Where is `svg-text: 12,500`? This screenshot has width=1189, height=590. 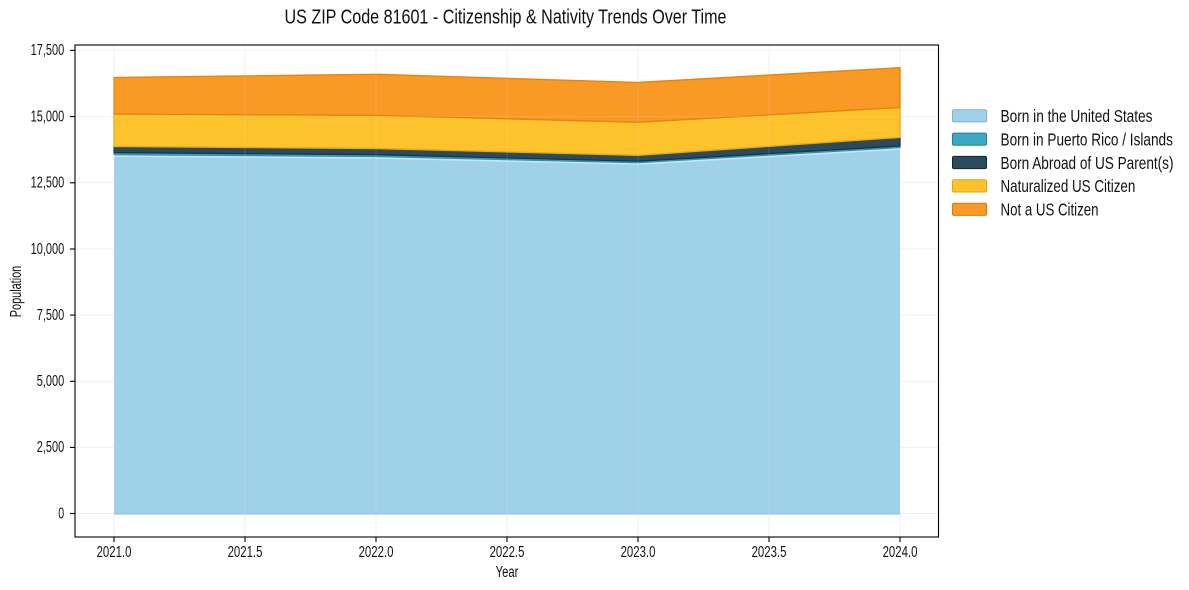
svg-text: 12,500 is located at coordinates (48, 183).